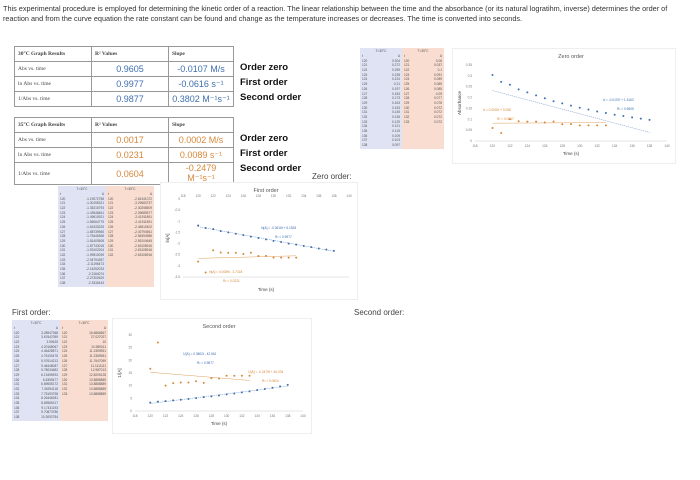  Describe the element at coordinates (49, 403) in the screenshot. I see `absorbance-cell: 8.69565217` at that location.